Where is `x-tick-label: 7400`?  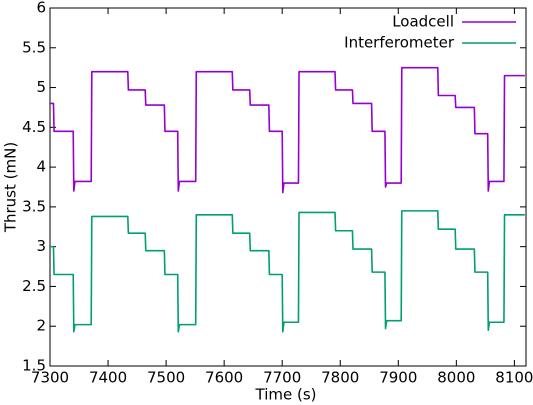
x-tick-label: 7400 is located at coordinates (108, 378).